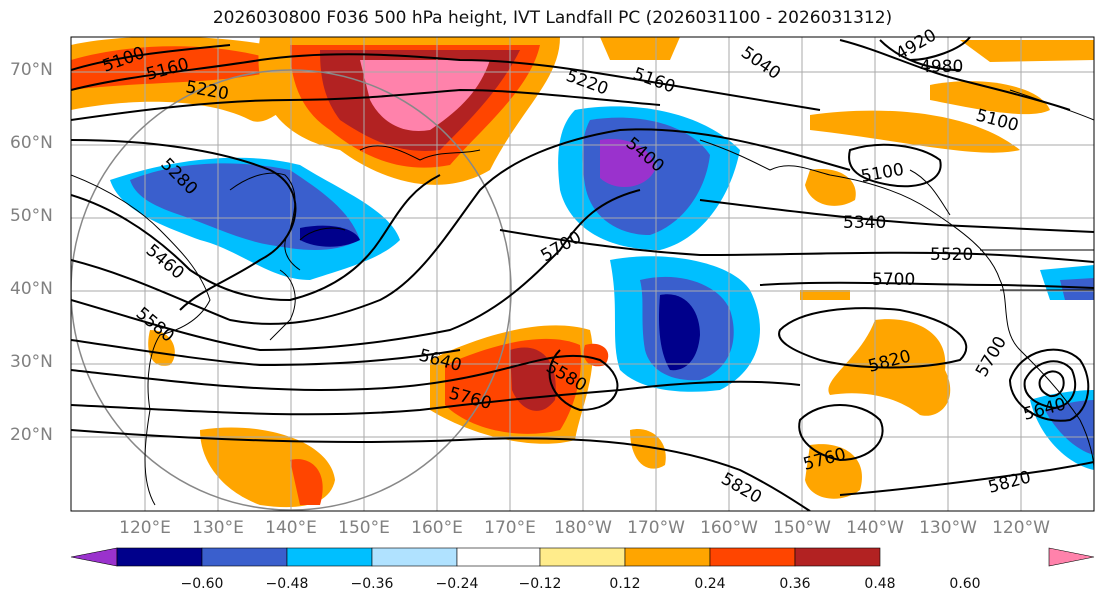  I want to click on contour-label: 5700, so click(893, 280).